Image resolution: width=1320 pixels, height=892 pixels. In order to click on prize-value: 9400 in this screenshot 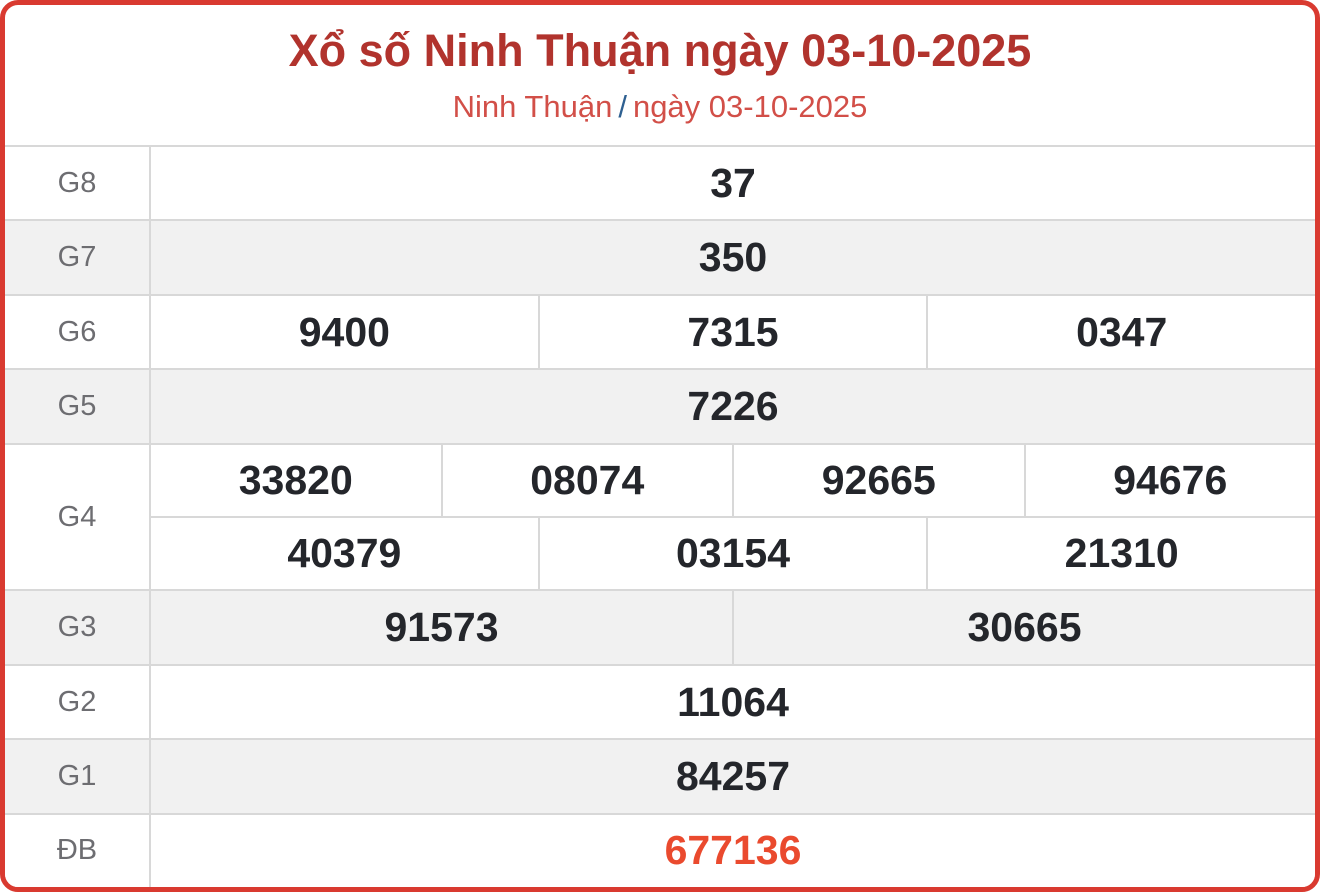, I will do `click(344, 331)`.